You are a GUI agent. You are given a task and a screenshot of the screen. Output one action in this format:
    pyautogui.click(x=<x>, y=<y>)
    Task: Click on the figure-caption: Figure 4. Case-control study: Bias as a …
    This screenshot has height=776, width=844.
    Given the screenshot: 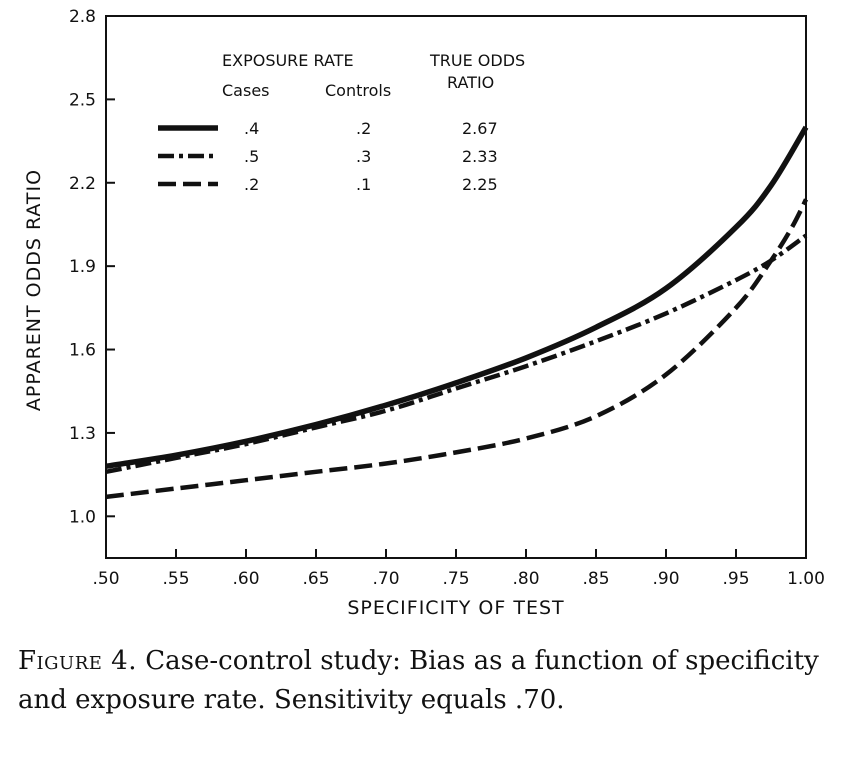 What is the action you would take?
    pyautogui.click(x=425, y=681)
    